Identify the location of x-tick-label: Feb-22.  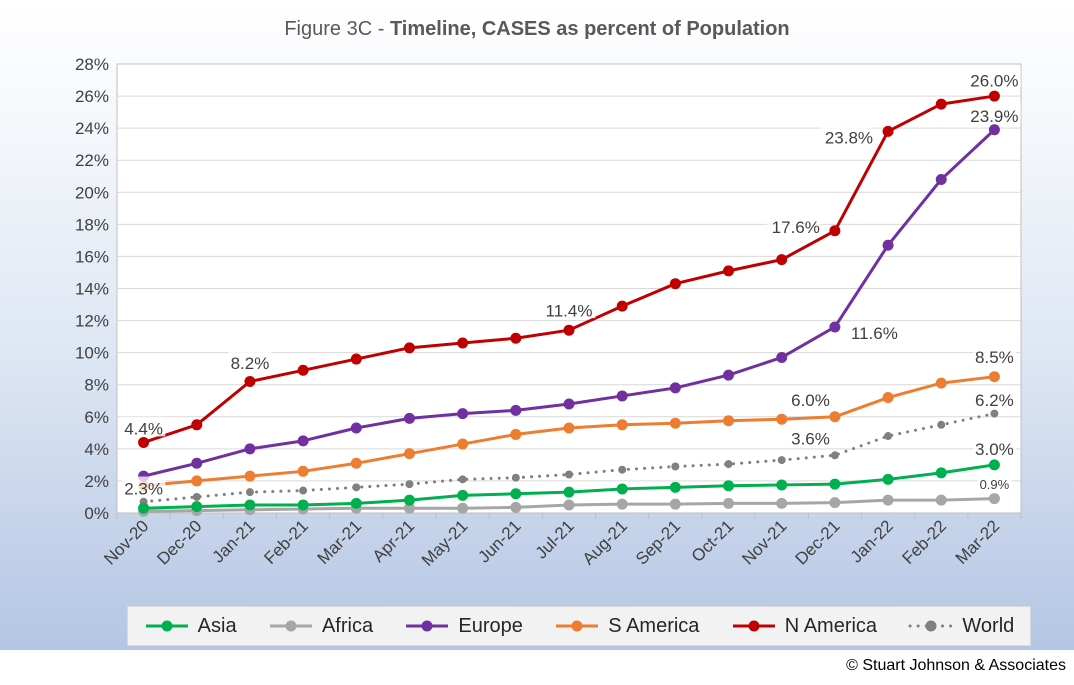
(925, 542).